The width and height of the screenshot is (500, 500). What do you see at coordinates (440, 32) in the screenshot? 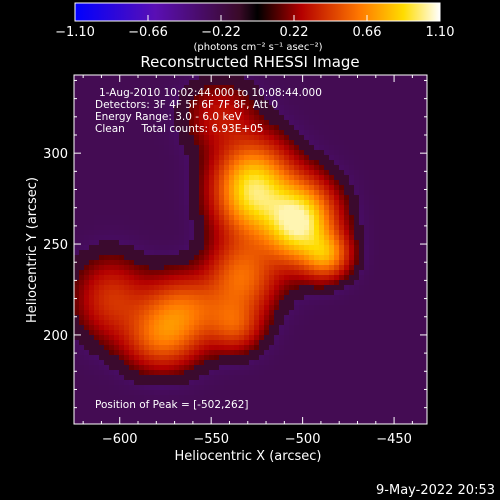
I see `colorbar-tick-label: 1.10` at bounding box center [440, 32].